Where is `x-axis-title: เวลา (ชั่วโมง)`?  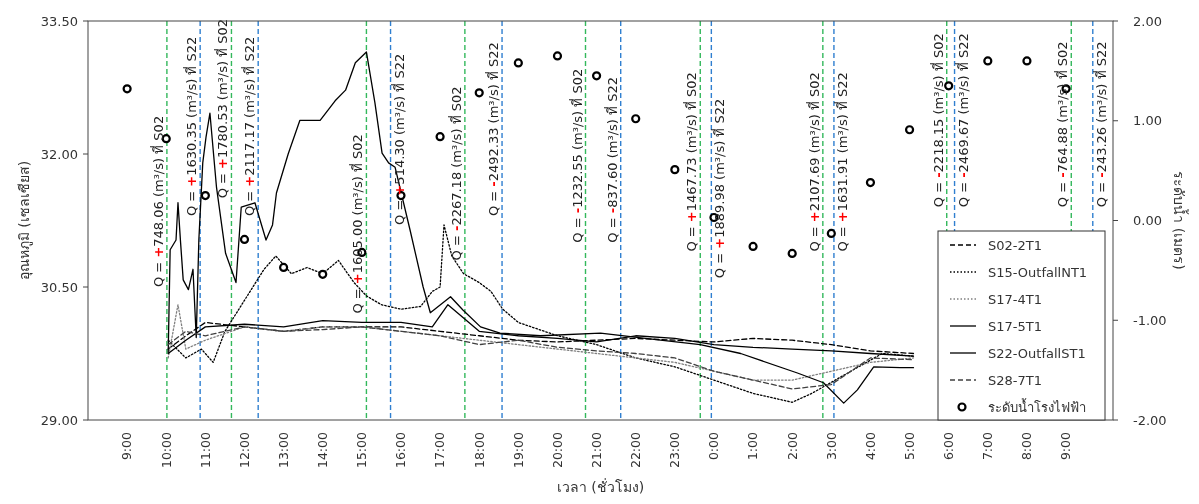 x-axis-title: เวลา (ชั่วโมง) is located at coordinates (600, 486).